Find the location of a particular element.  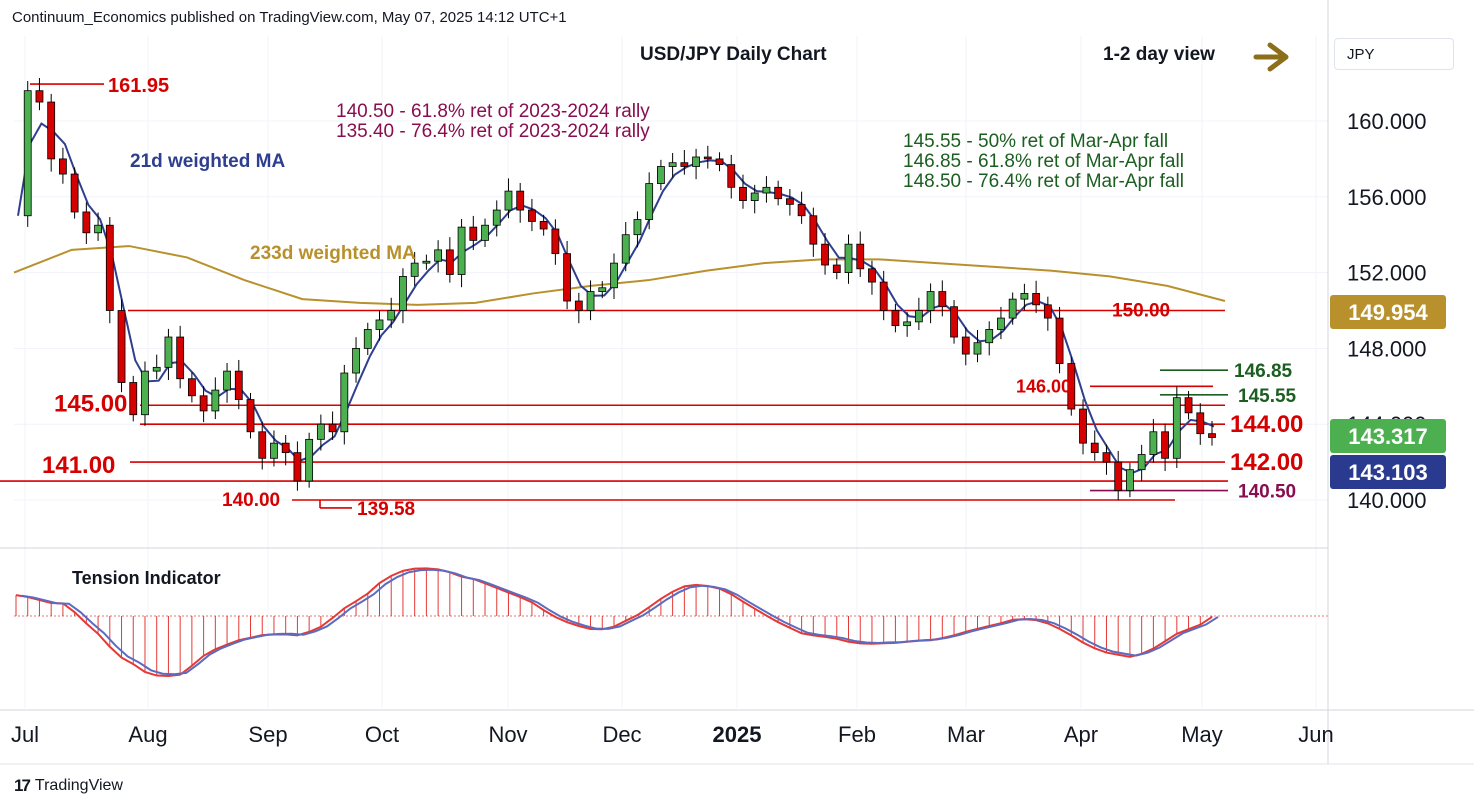

price-badge-label: 149.954 is located at coordinates (1388, 312).